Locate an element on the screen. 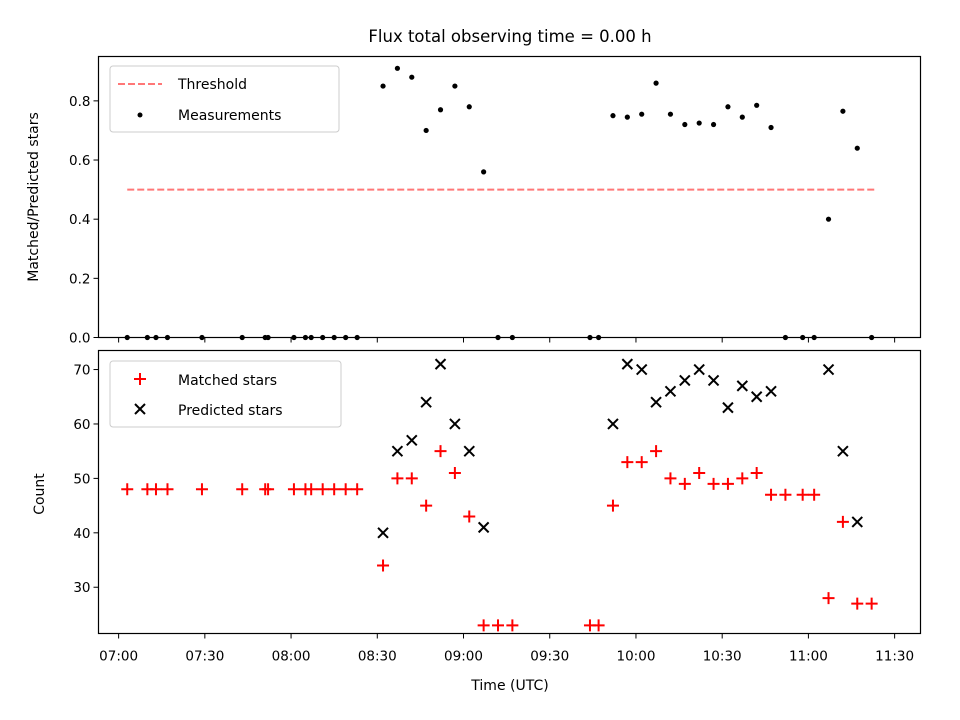 This screenshot has width=960, height=720. ratio-y-axis-label: Matched/Predicted stars is located at coordinates (34, 197).